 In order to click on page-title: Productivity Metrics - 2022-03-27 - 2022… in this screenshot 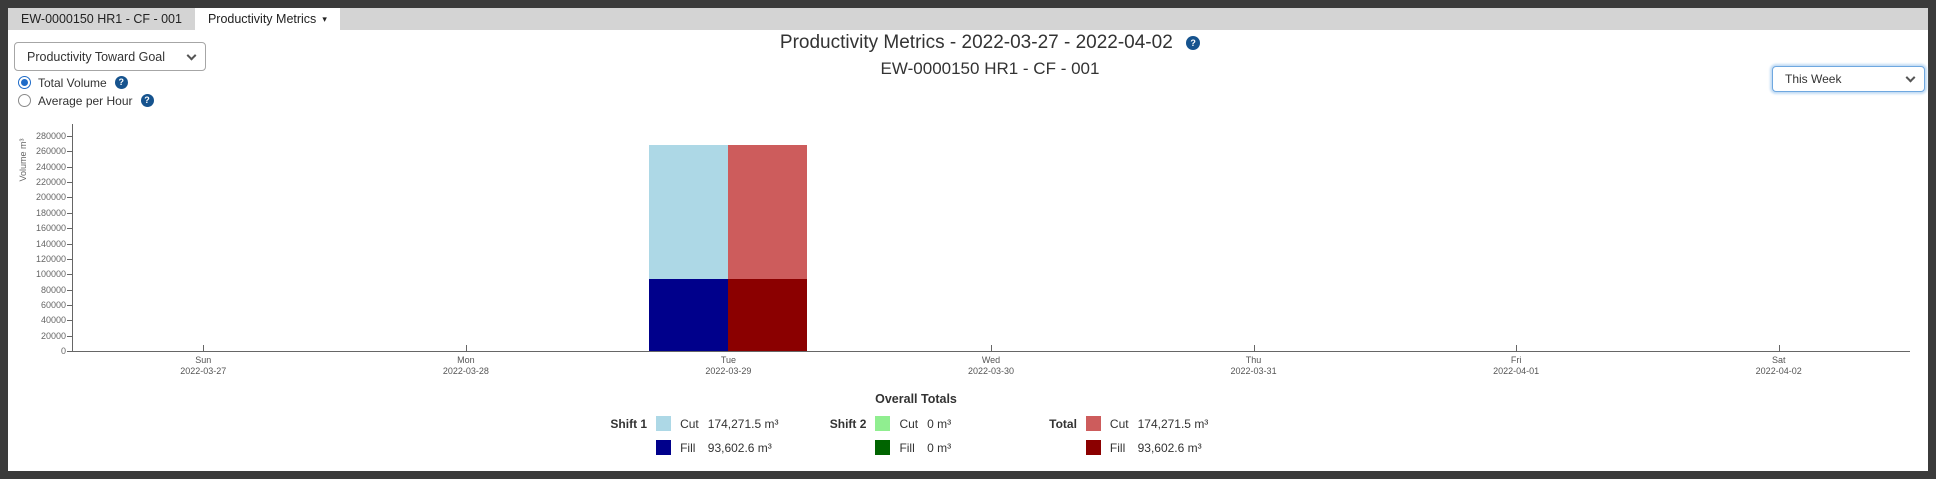, I will do `click(972, 43)`.